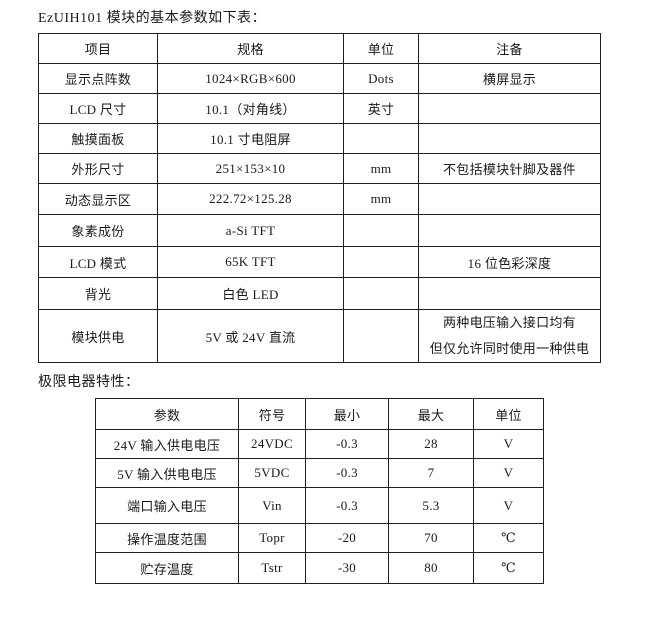 The height and width of the screenshot is (644, 666). What do you see at coordinates (509, 322) in the screenshot?
I see `note-line-1: 两种电压输入接口均有` at bounding box center [509, 322].